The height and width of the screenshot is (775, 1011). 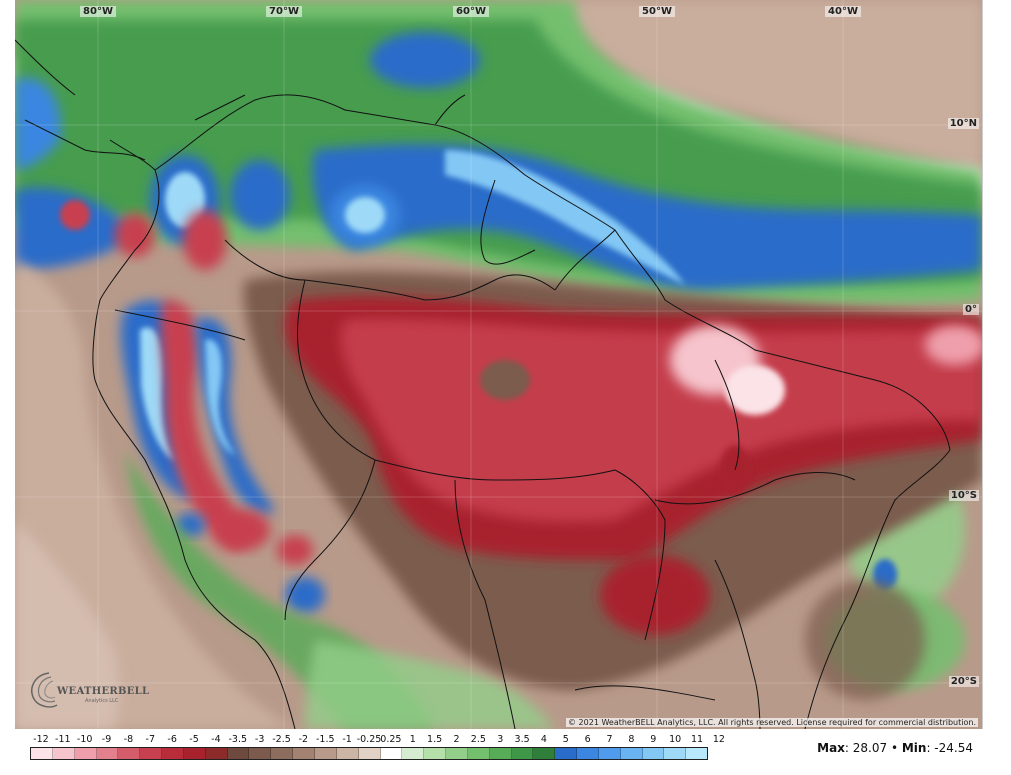 What do you see at coordinates (259, 739) in the screenshot?
I see `colorbar-tick-label: -3` at bounding box center [259, 739].